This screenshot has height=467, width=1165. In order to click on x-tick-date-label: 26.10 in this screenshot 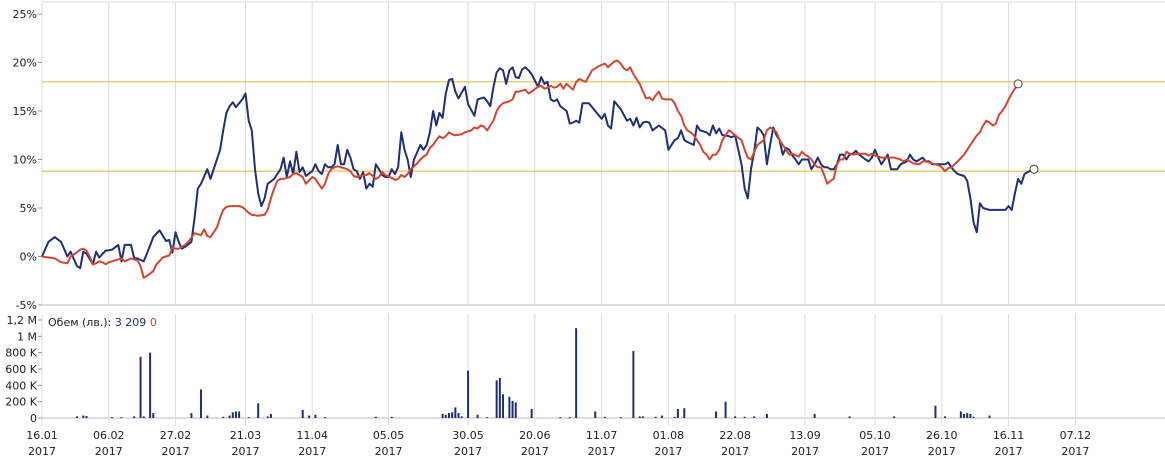, I will do `click(942, 435)`.